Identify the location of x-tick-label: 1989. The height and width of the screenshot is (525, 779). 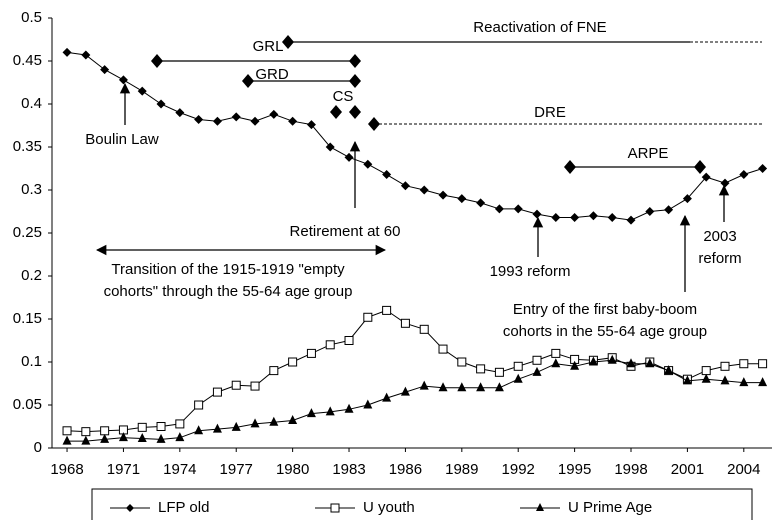
(461, 469).